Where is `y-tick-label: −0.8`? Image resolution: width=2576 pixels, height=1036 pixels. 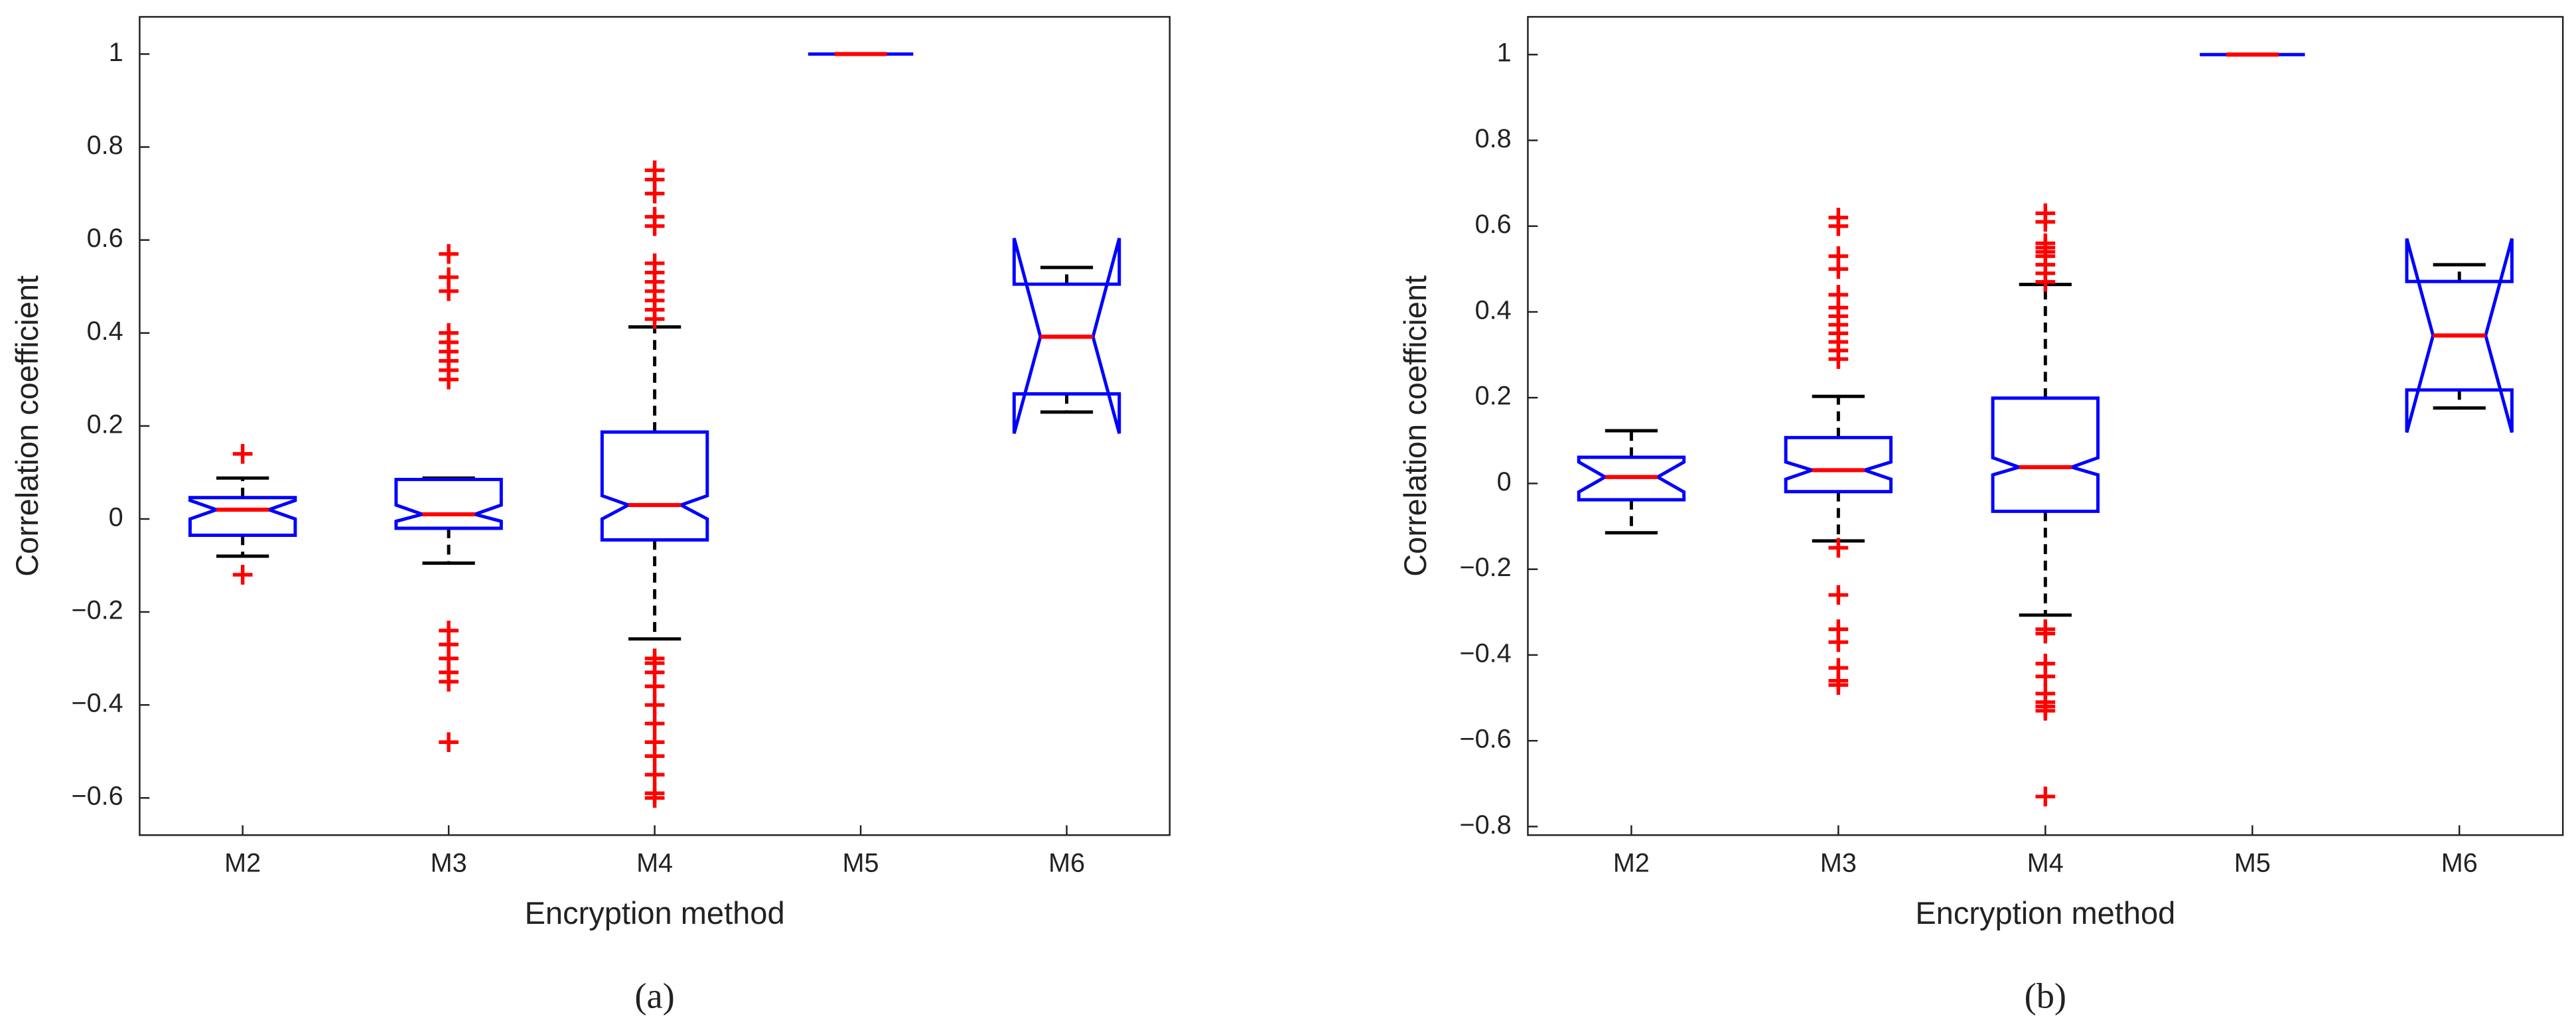
y-tick-label: −0.8 is located at coordinates (1486, 825).